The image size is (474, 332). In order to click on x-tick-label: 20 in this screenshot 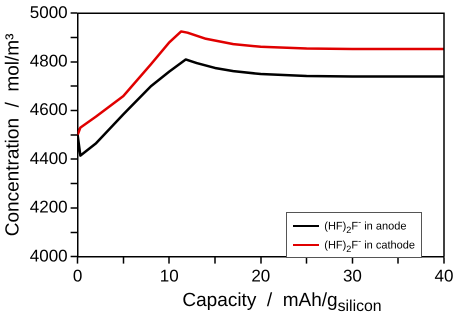, I will do `click(260, 276)`.